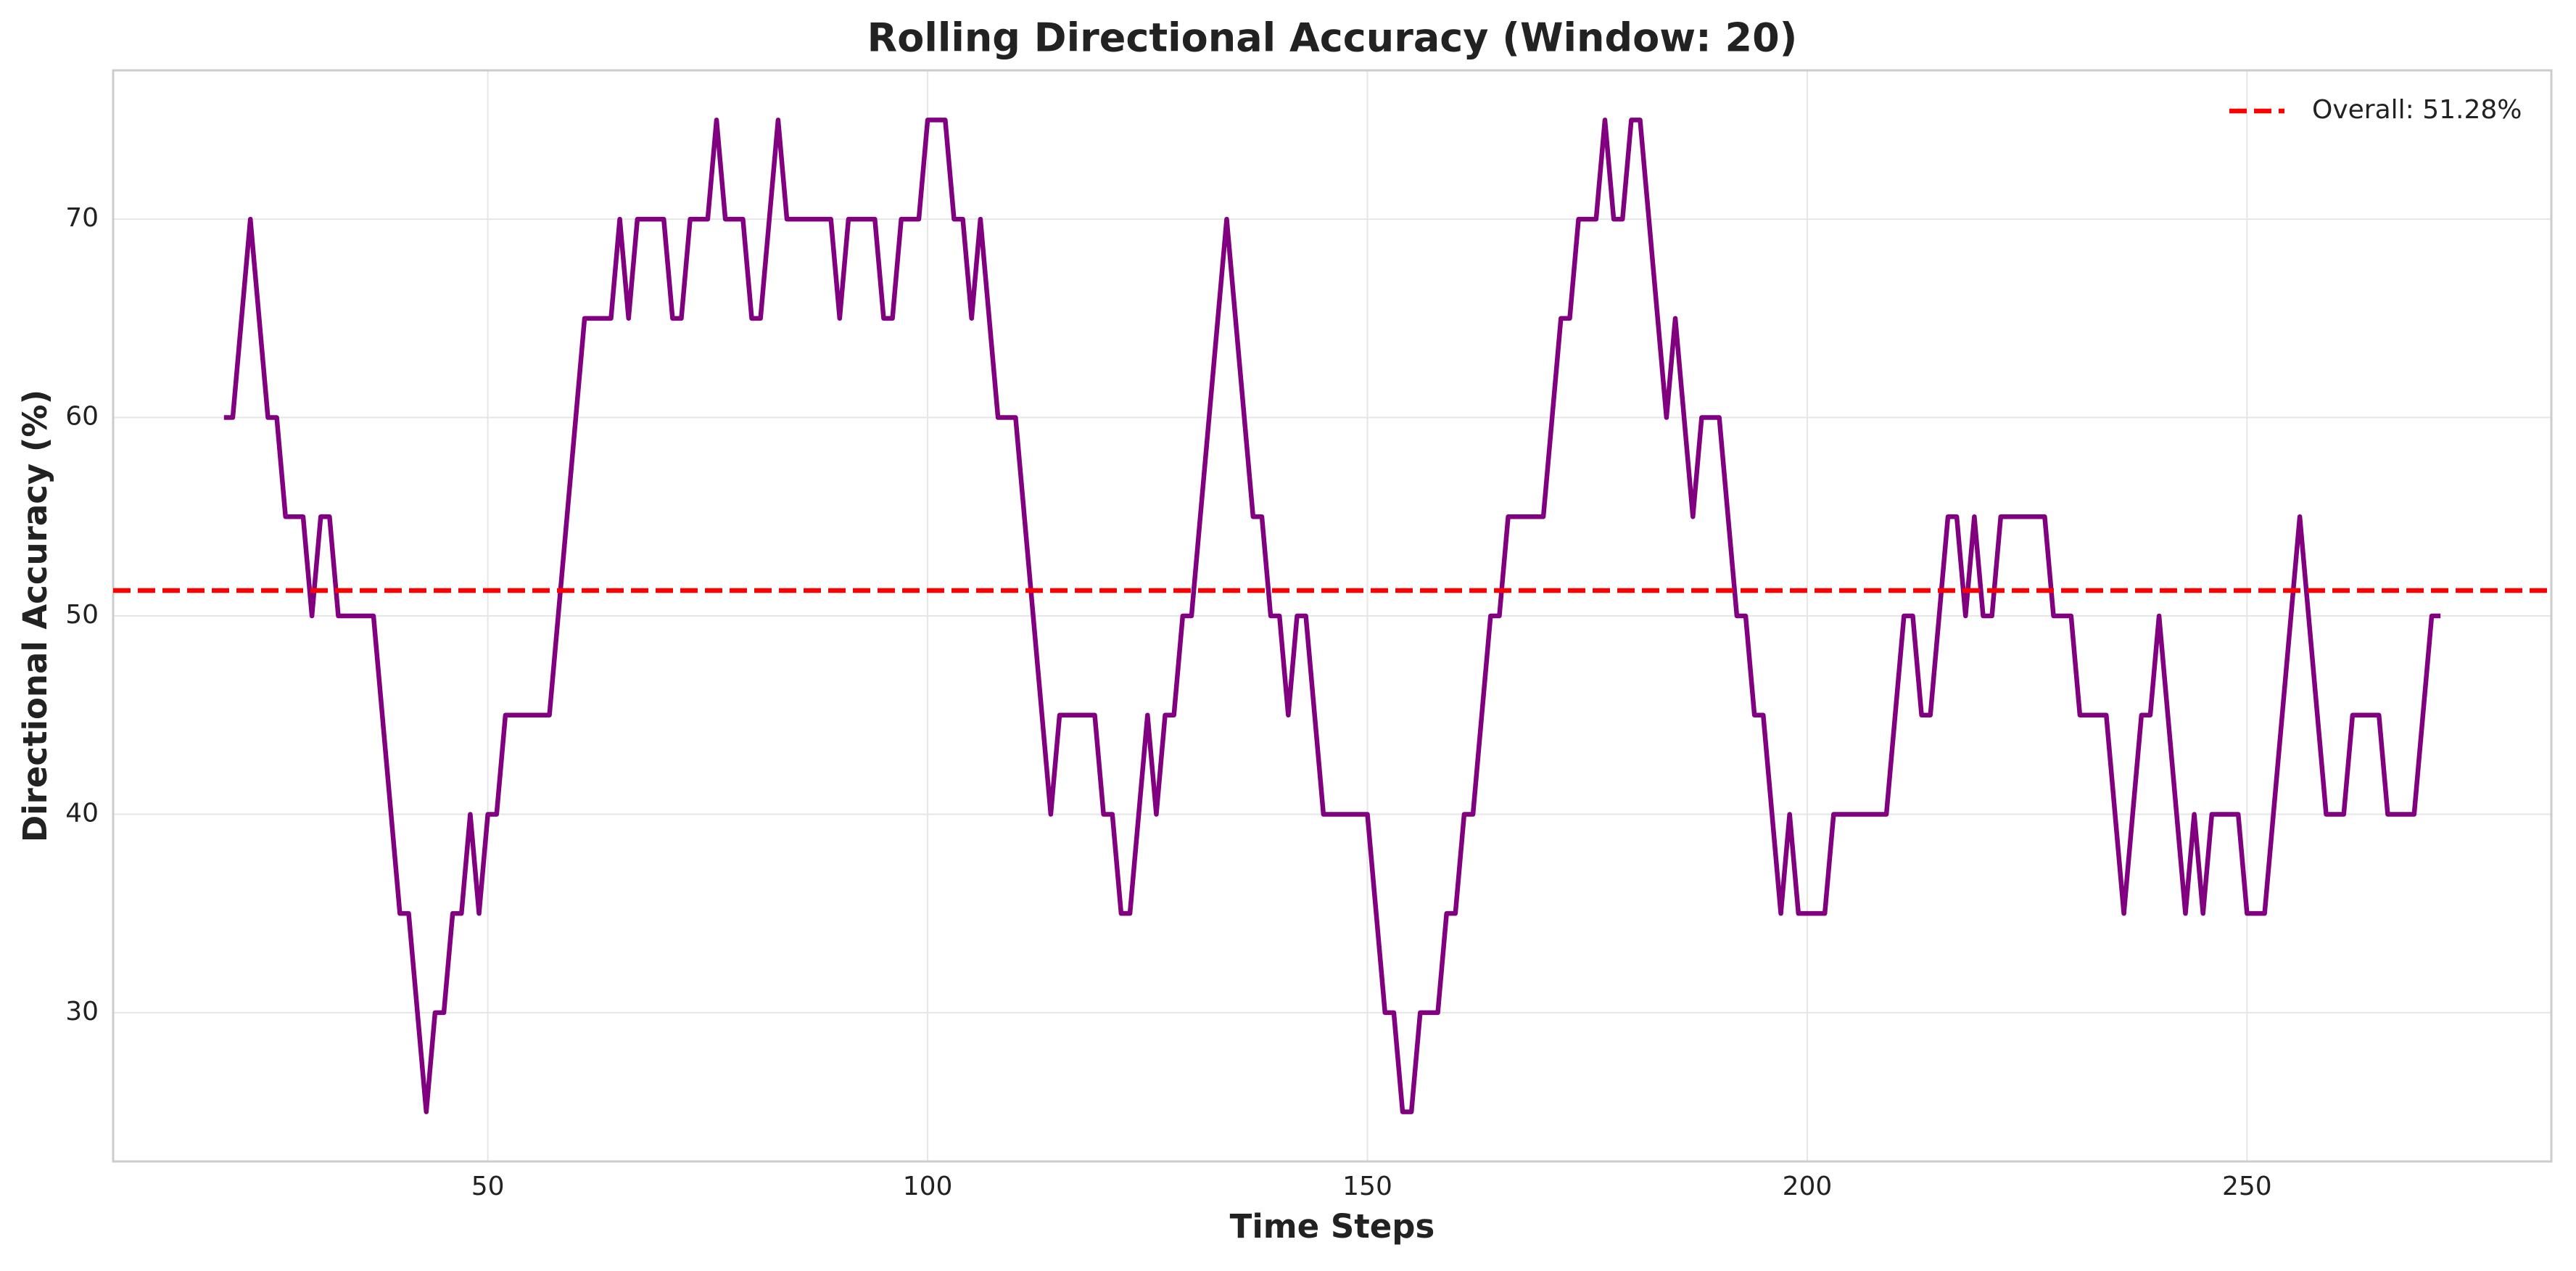 The image size is (2576, 1271). I want to click on y-tick-label: 50, so click(82, 615).